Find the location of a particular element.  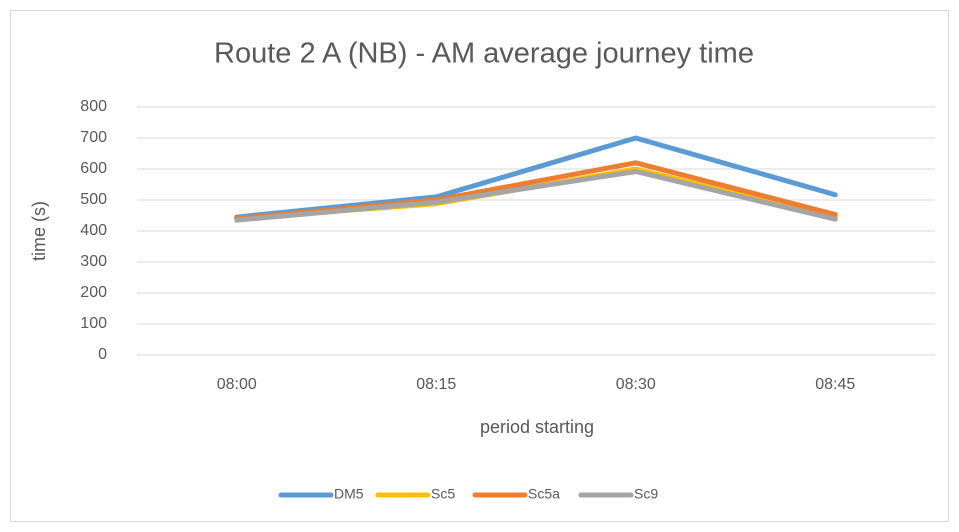

y-tick-label: 200 is located at coordinates (93, 292).